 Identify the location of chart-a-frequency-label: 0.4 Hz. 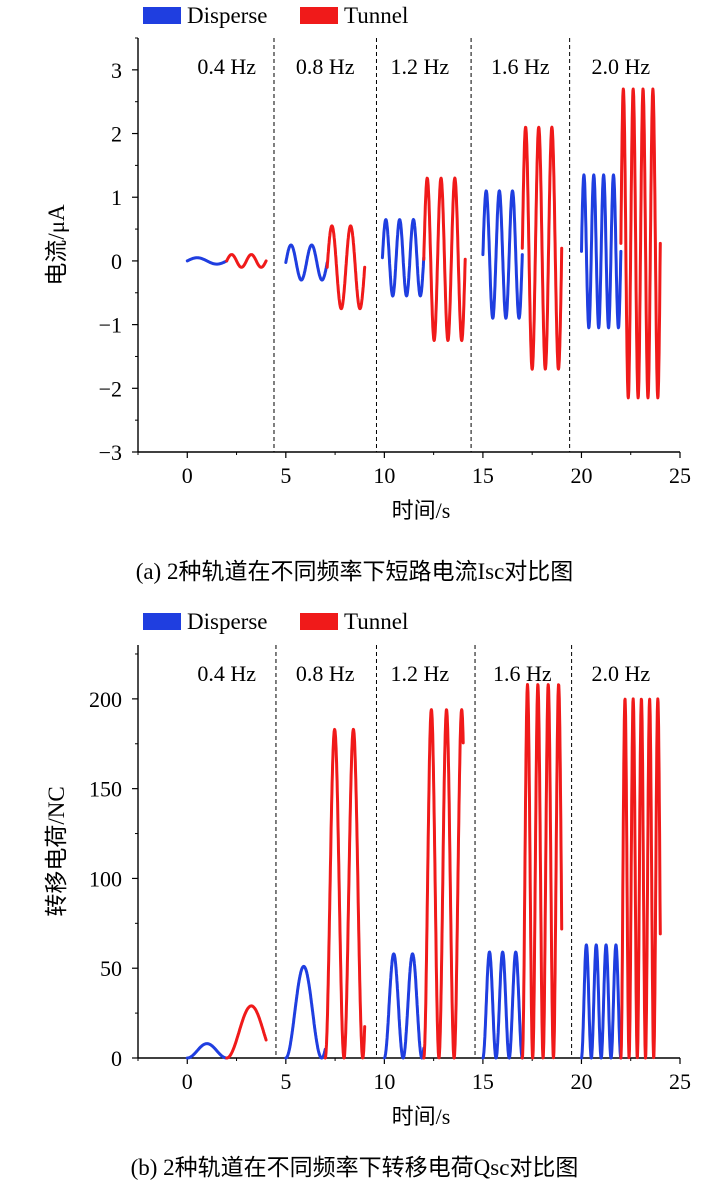
(226, 66).